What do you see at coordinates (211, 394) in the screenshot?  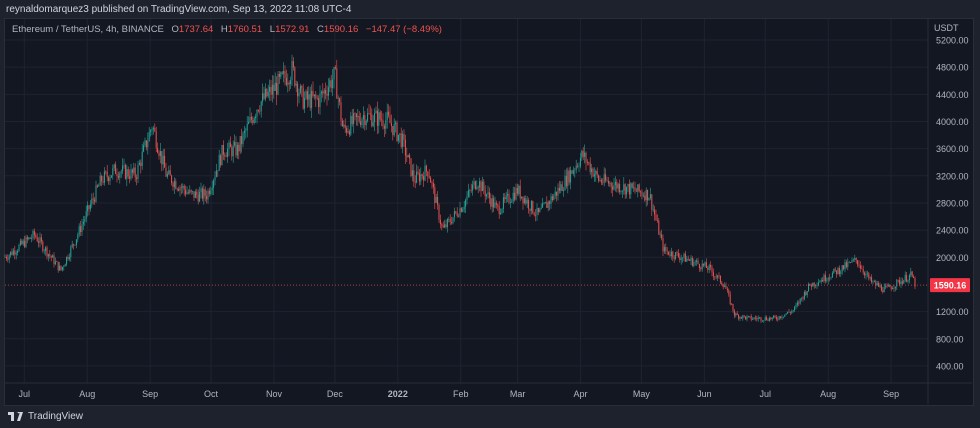 I see `x-tick-label: Oct` at bounding box center [211, 394].